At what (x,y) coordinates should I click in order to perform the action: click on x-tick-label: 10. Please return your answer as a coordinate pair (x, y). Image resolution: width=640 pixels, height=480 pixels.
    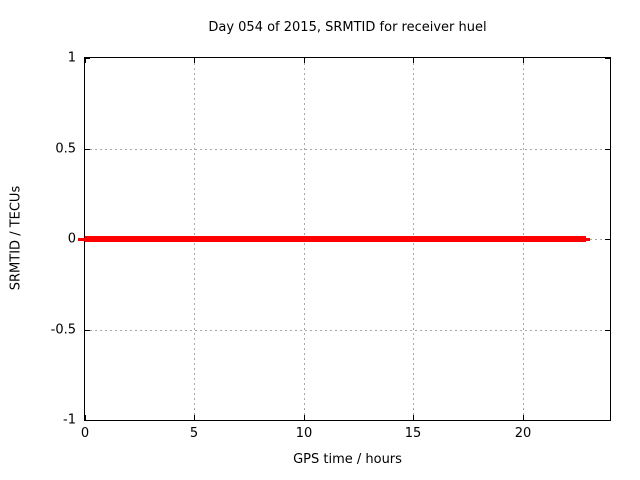
    Looking at the image, I should click on (304, 433).